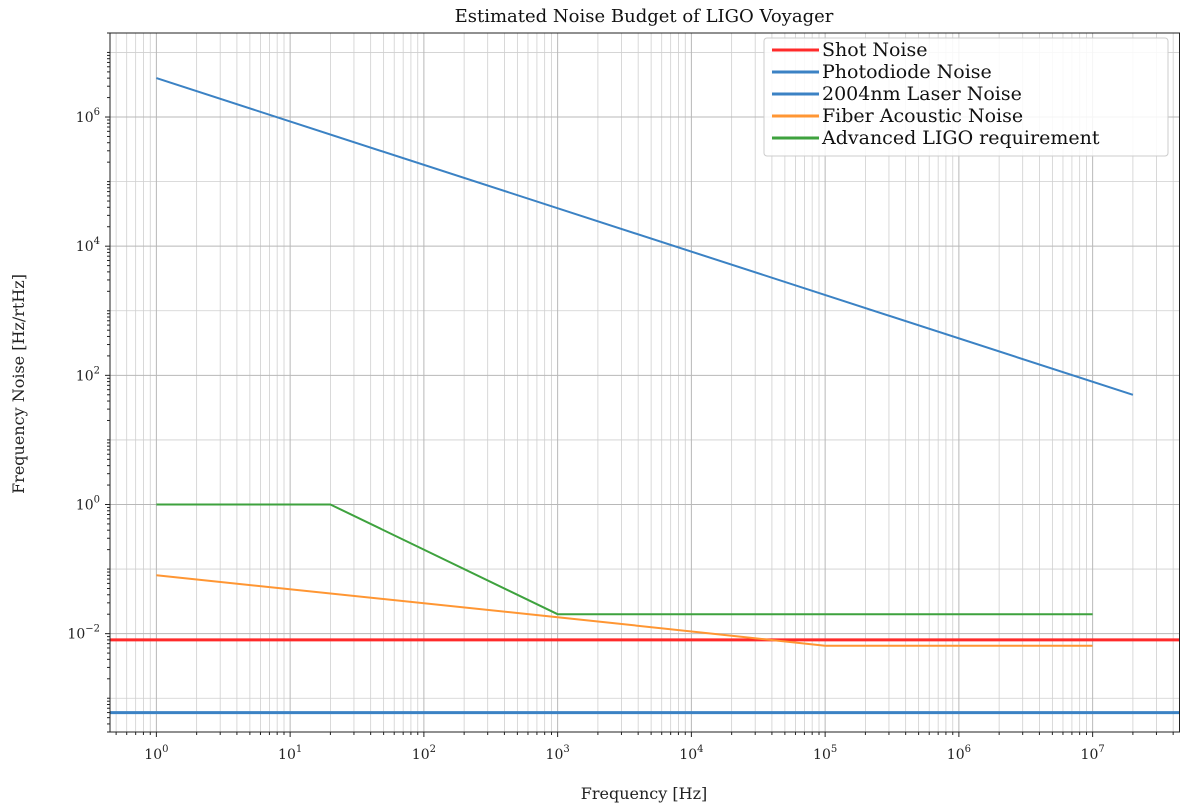 The width and height of the screenshot is (1180, 811). Describe the element at coordinates (624, 559) in the screenshot. I see `series-line-advanced-ligo-requirement` at that location.